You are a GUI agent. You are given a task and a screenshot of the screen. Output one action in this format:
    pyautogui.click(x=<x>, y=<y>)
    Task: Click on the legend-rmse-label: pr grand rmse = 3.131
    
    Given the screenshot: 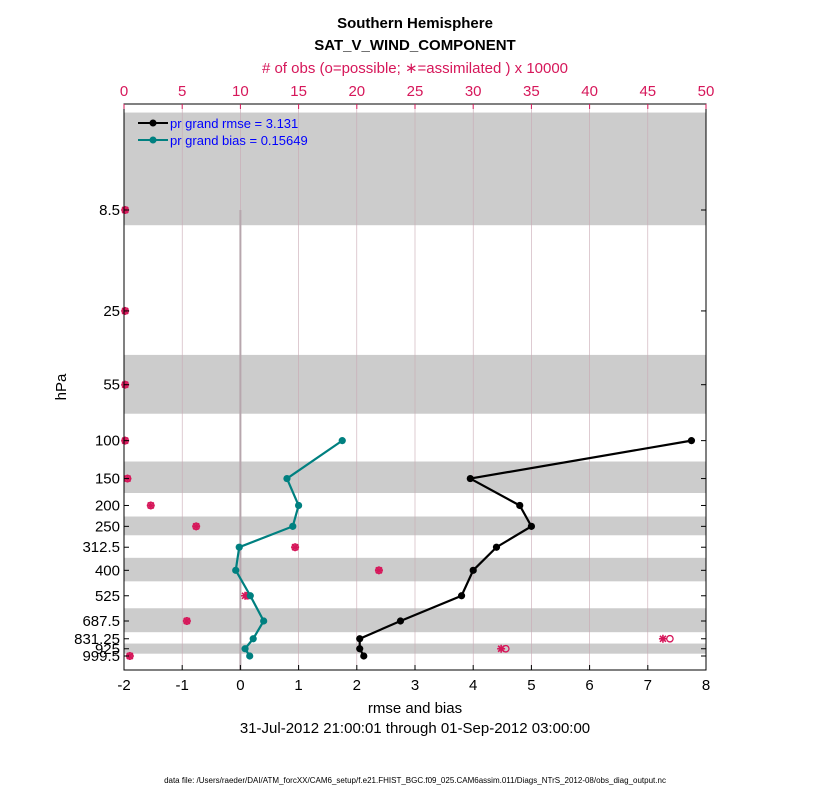 What is the action you would take?
    pyautogui.click(x=234, y=123)
    